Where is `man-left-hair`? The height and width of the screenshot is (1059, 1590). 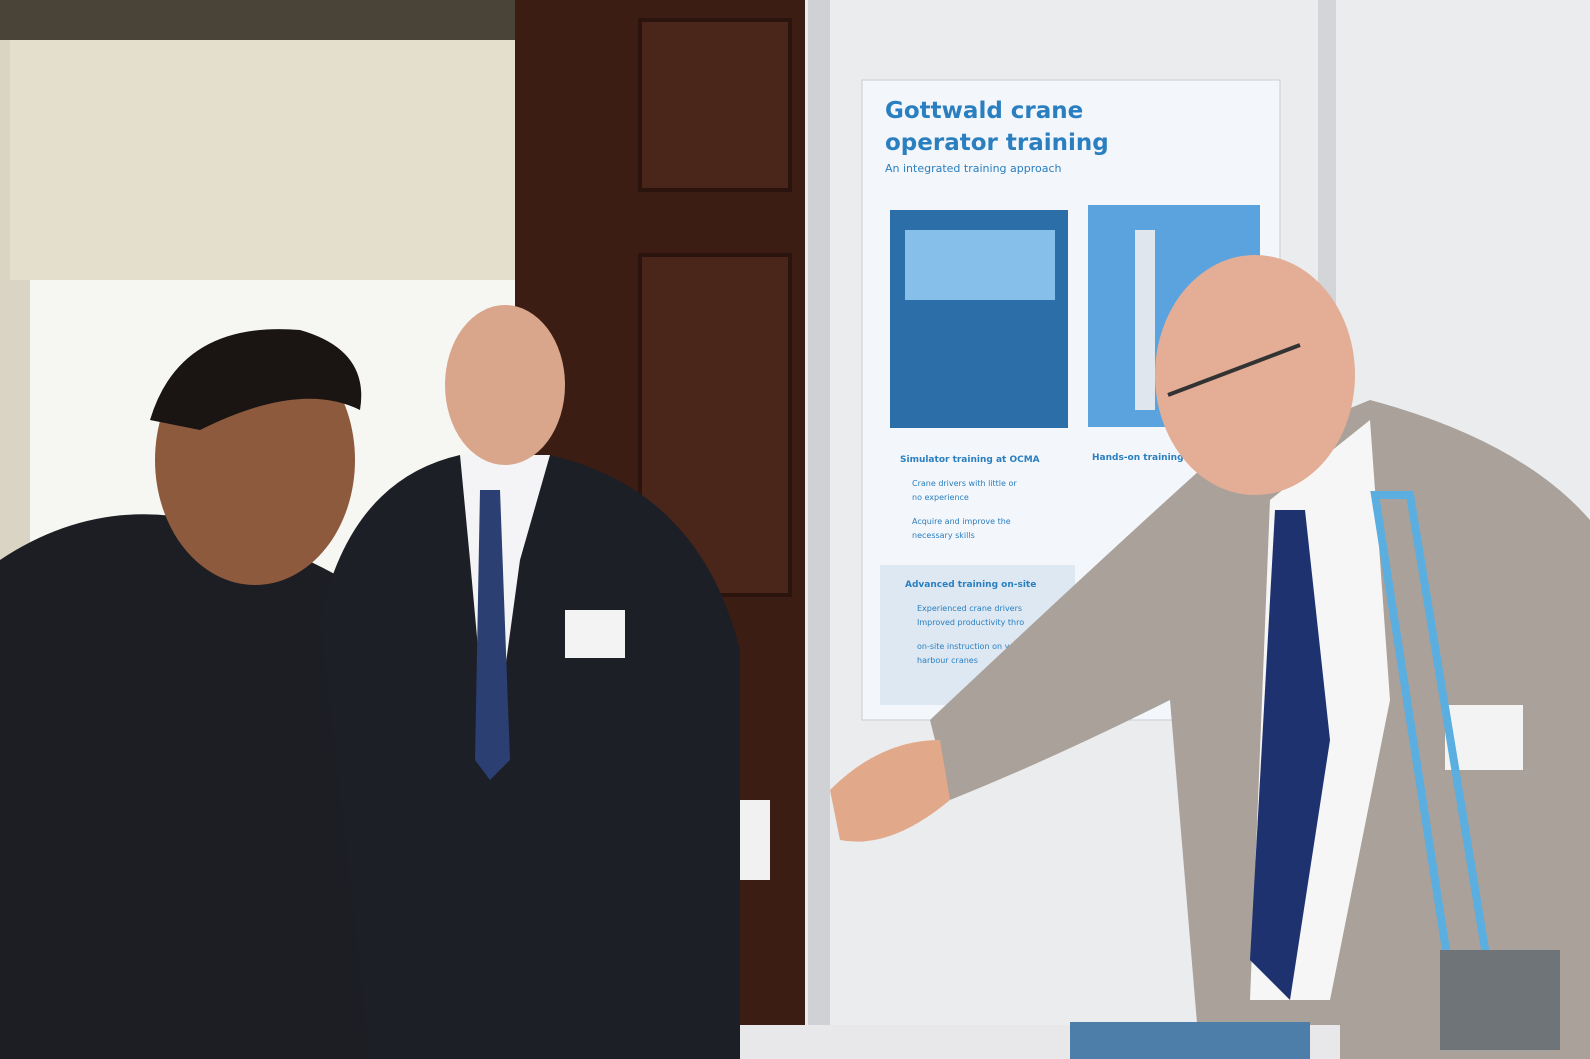 man-left-hair is located at coordinates (256, 379).